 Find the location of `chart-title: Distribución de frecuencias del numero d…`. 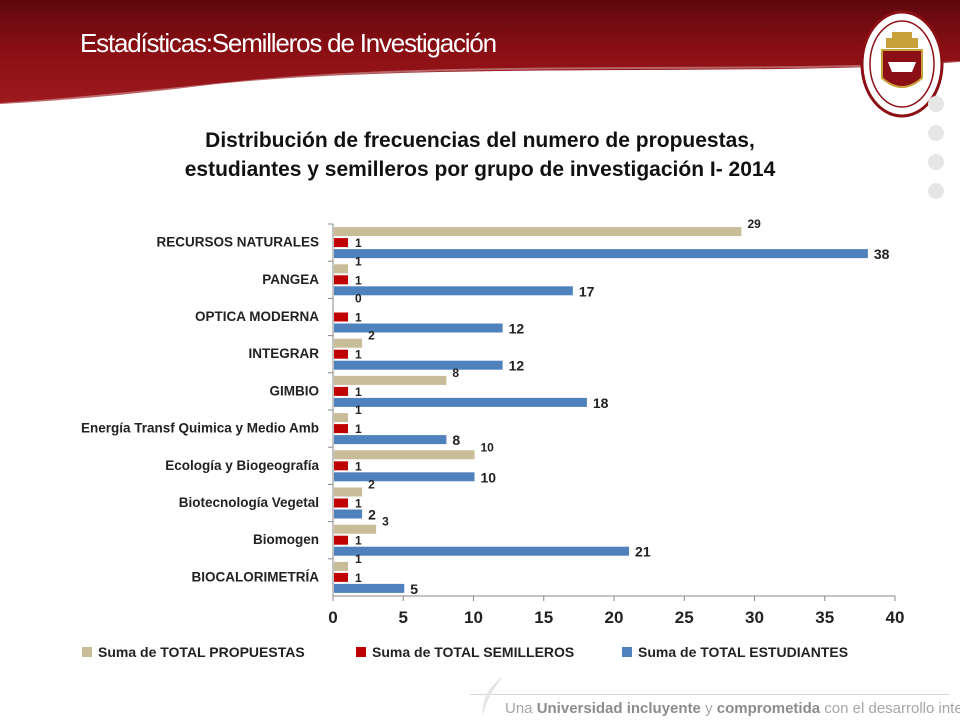

chart-title: Distribución de frecuencias del numero d… is located at coordinates (480, 155).